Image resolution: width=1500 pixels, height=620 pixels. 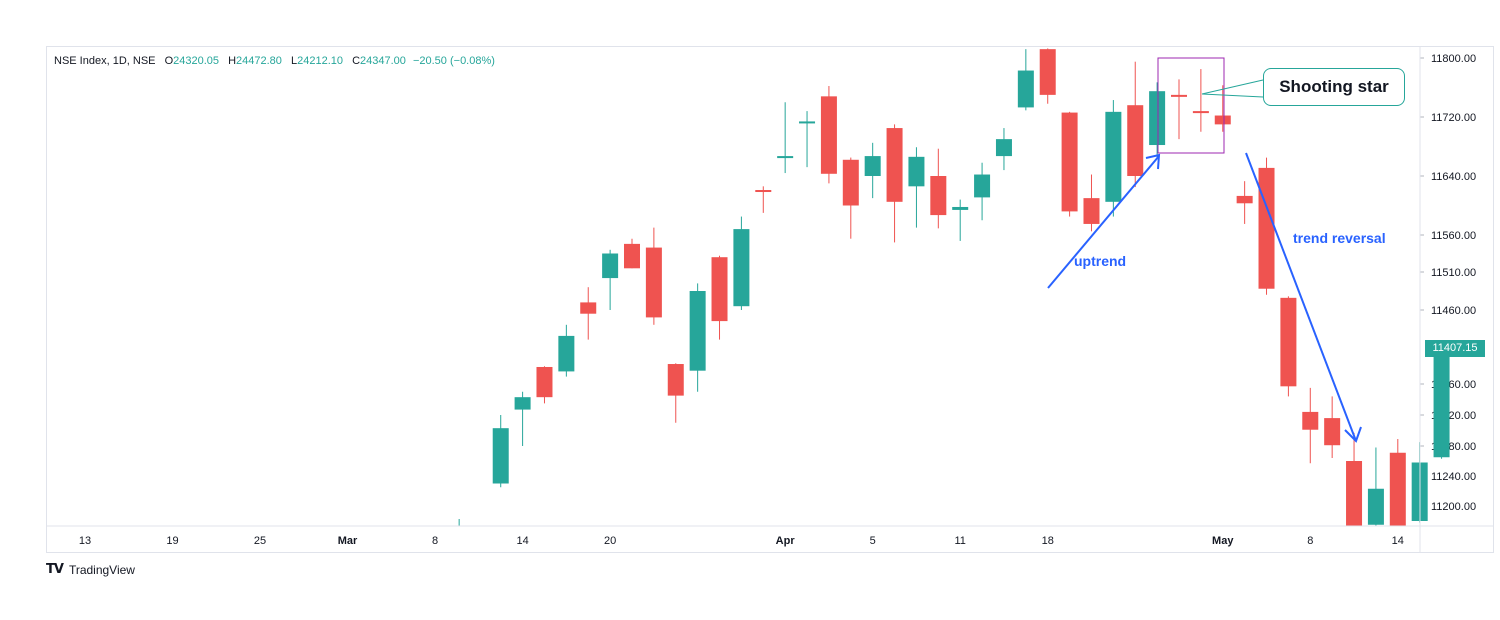 What do you see at coordinates (1100, 261) in the screenshot?
I see `uptrend-label: uptrend` at bounding box center [1100, 261].